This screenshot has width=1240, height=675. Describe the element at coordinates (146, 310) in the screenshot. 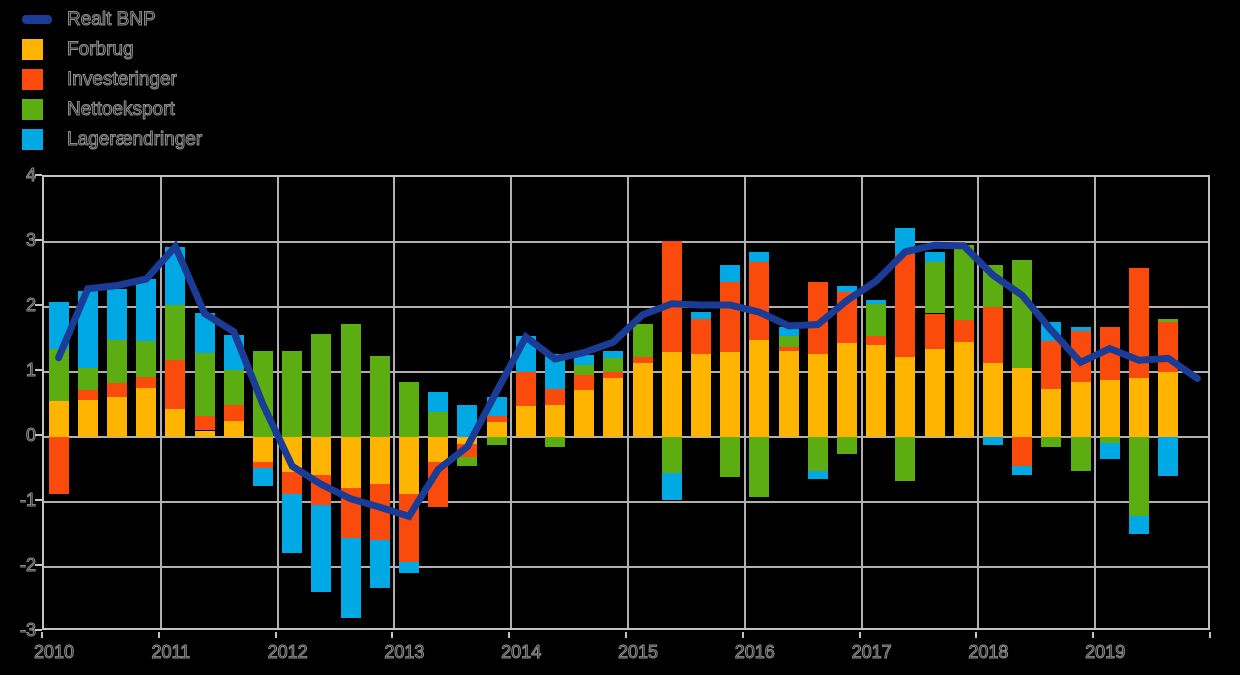

I see `bar-segment-lagerndringer-2010q4` at that location.